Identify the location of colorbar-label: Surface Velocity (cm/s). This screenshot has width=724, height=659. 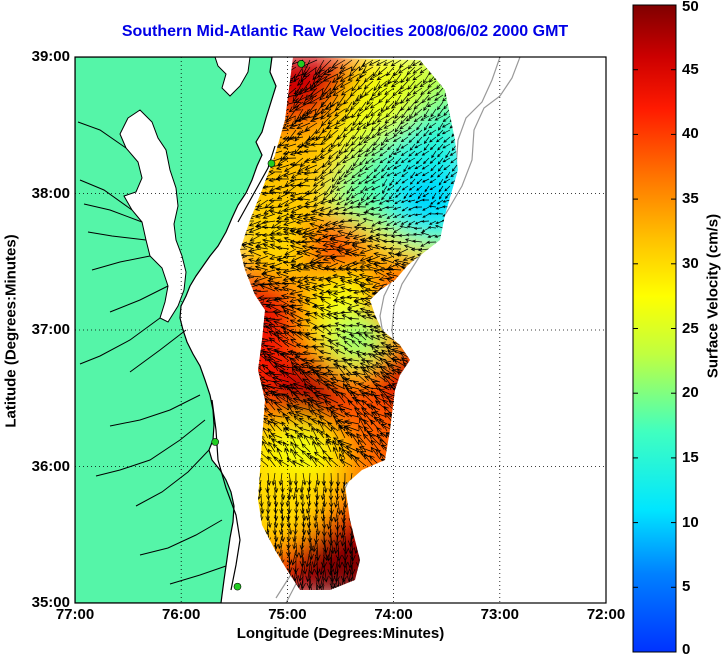
(713, 296).